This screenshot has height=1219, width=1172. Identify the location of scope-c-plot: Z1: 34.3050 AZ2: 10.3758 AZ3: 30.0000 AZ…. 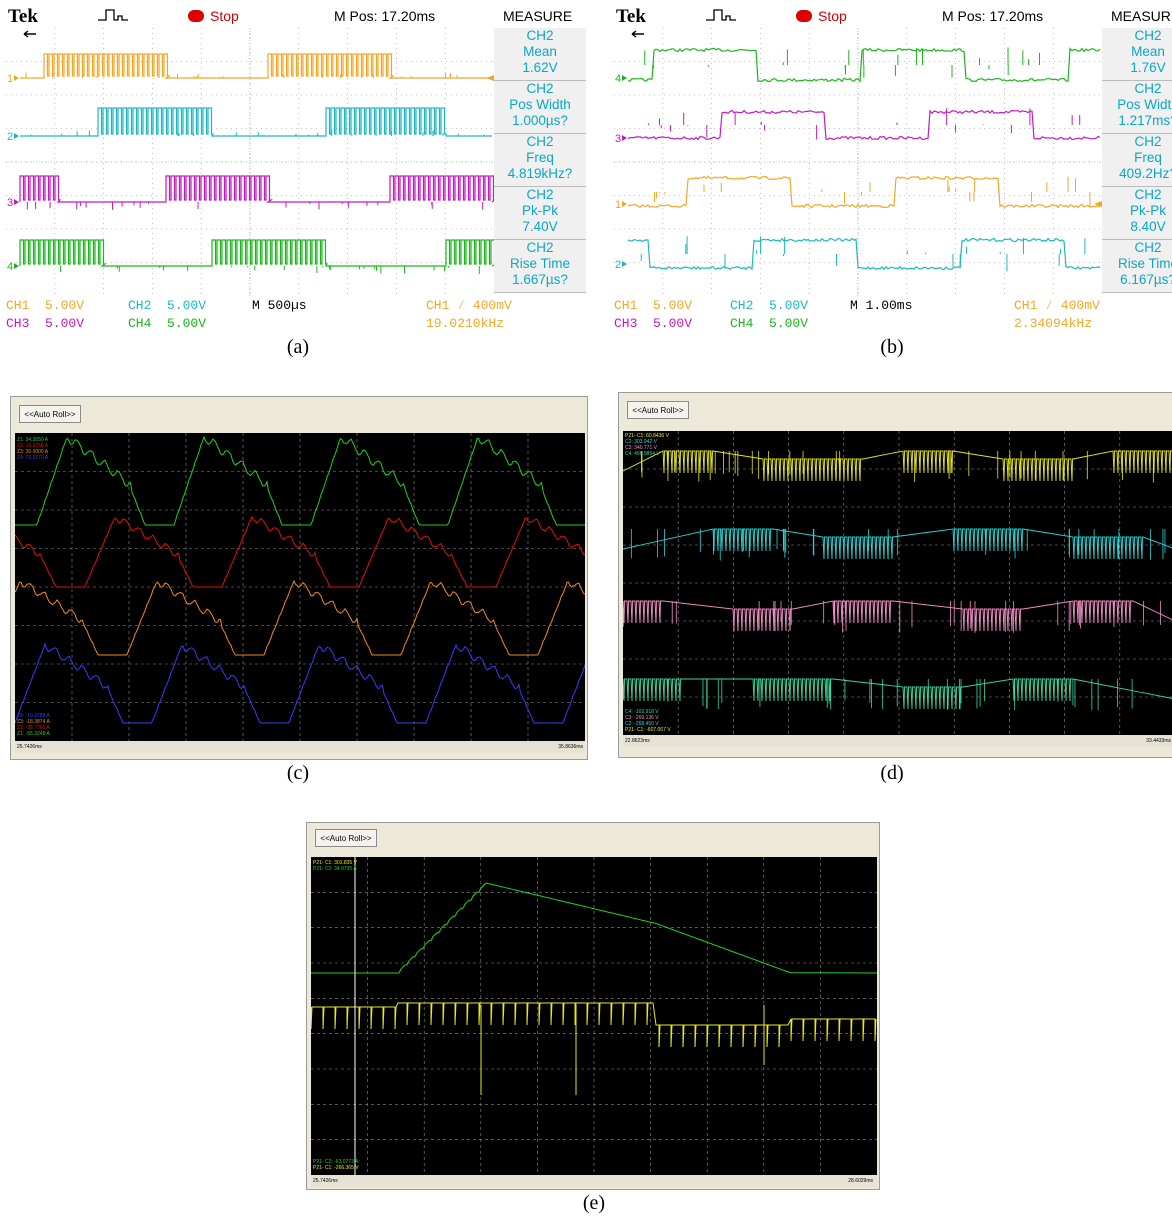
(300, 587).